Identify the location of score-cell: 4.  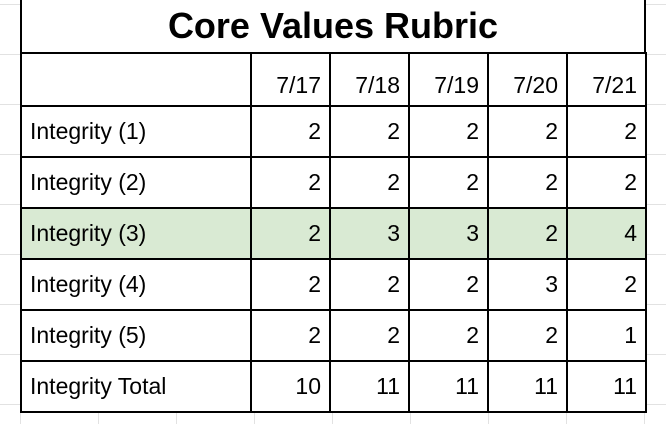
(606, 233).